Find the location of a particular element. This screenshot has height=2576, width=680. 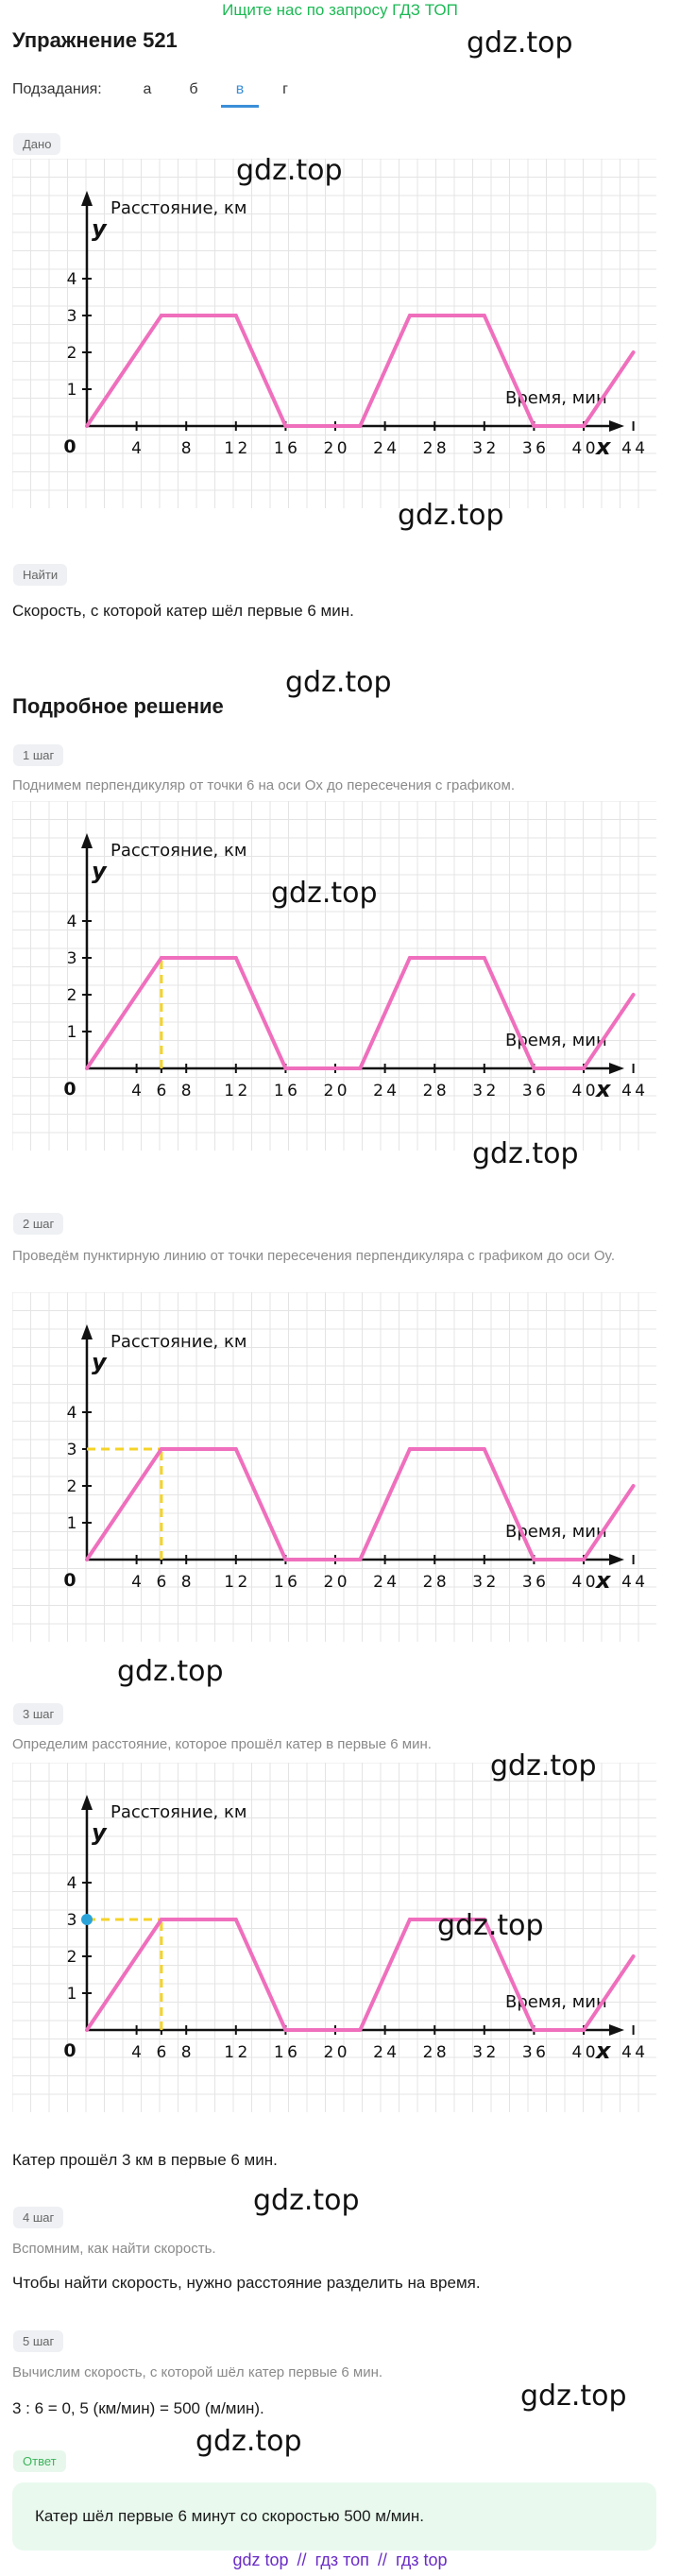

tab-subtask-b: б is located at coordinates (193, 89).